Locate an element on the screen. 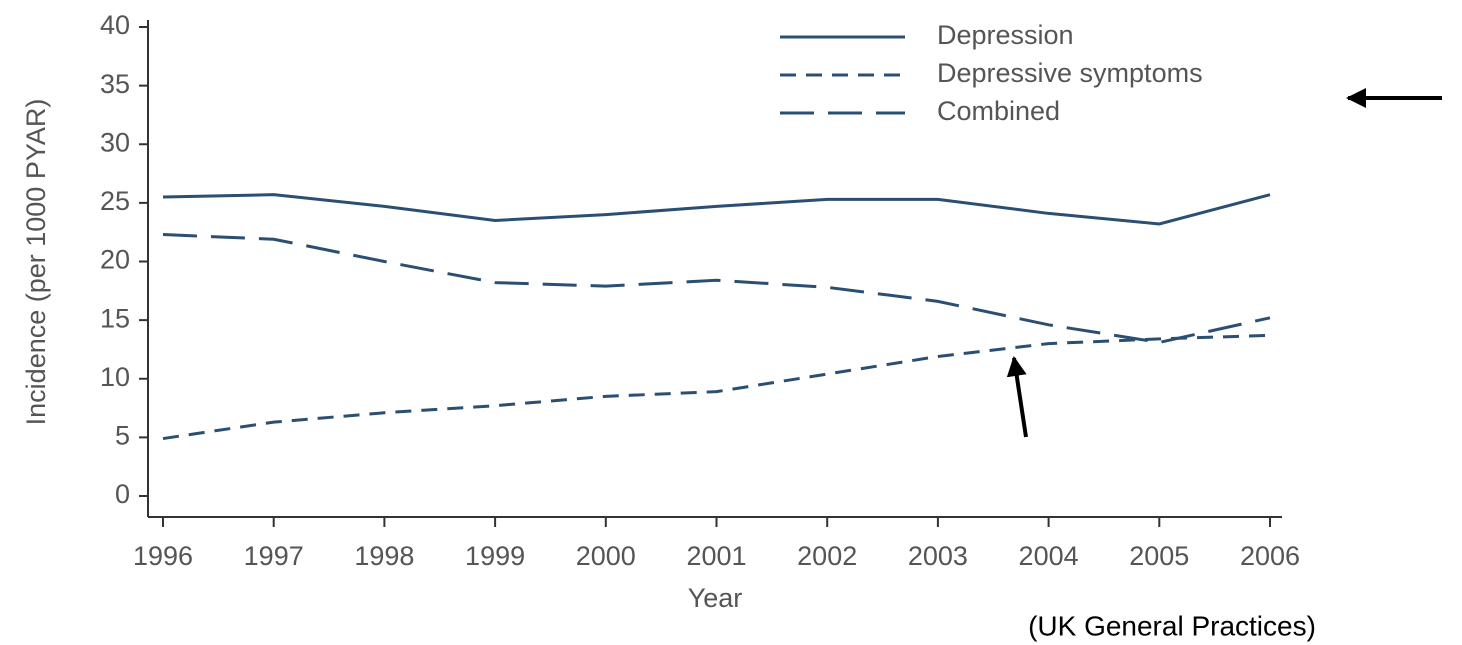 The image size is (1462, 645). legend-label: Depressive symptoms is located at coordinates (1070, 73).